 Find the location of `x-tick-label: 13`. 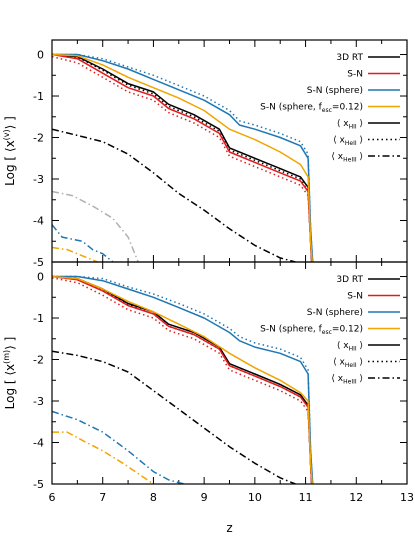

x-tick-label: 13 is located at coordinates (407, 497).